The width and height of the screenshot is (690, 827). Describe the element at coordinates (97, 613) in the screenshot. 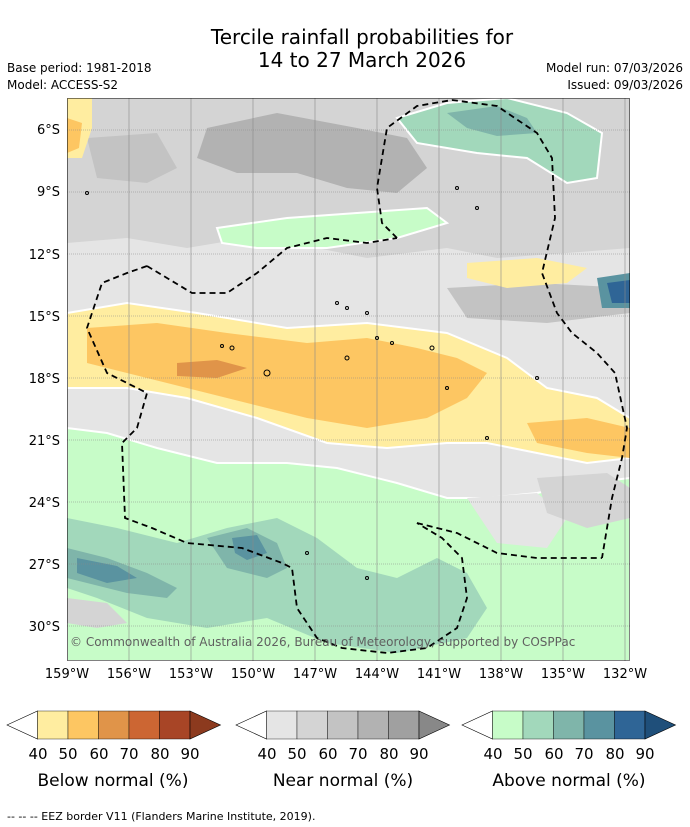

I see `near-normal-southwest-patch` at that location.